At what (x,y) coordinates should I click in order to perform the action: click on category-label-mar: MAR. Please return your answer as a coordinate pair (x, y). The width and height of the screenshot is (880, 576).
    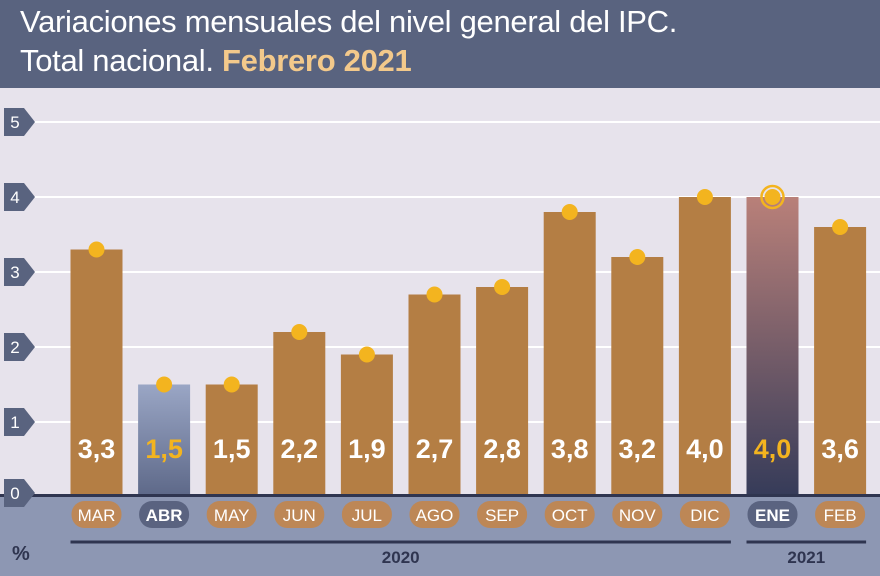
    Looking at the image, I should click on (97, 515).